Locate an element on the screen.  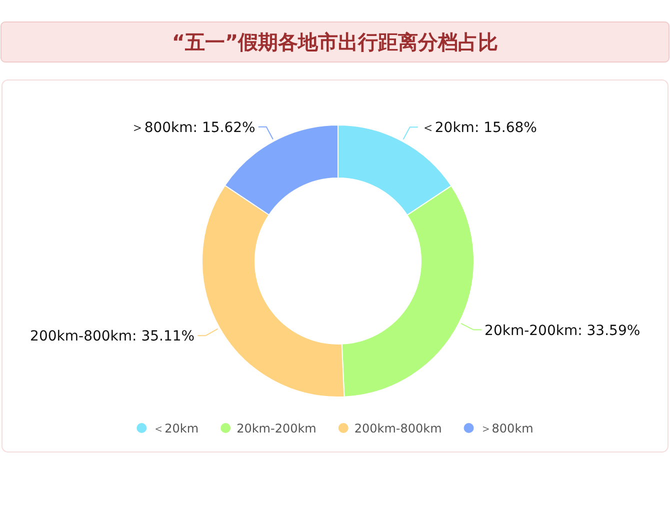
slice-label: 200km-800km is located at coordinates (81, 336).